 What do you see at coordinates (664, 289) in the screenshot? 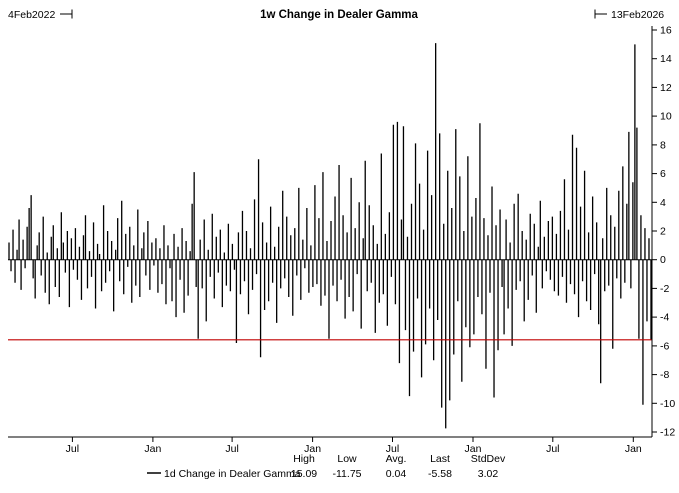
I see `y-tick-label: -2` at bounding box center [664, 289].